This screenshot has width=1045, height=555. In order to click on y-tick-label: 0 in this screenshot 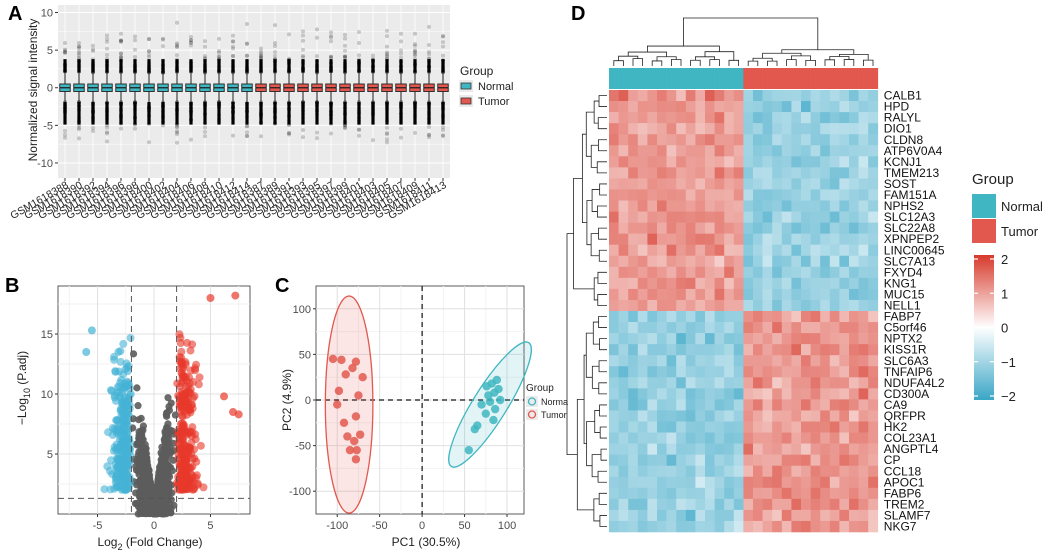, I will do `click(50, 89)`.